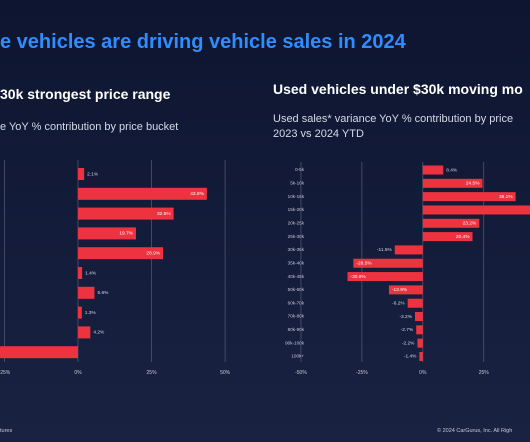 The image size is (530, 442). What do you see at coordinates (398, 303) in the screenshot?
I see `value-label: -6.2%` at bounding box center [398, 303].